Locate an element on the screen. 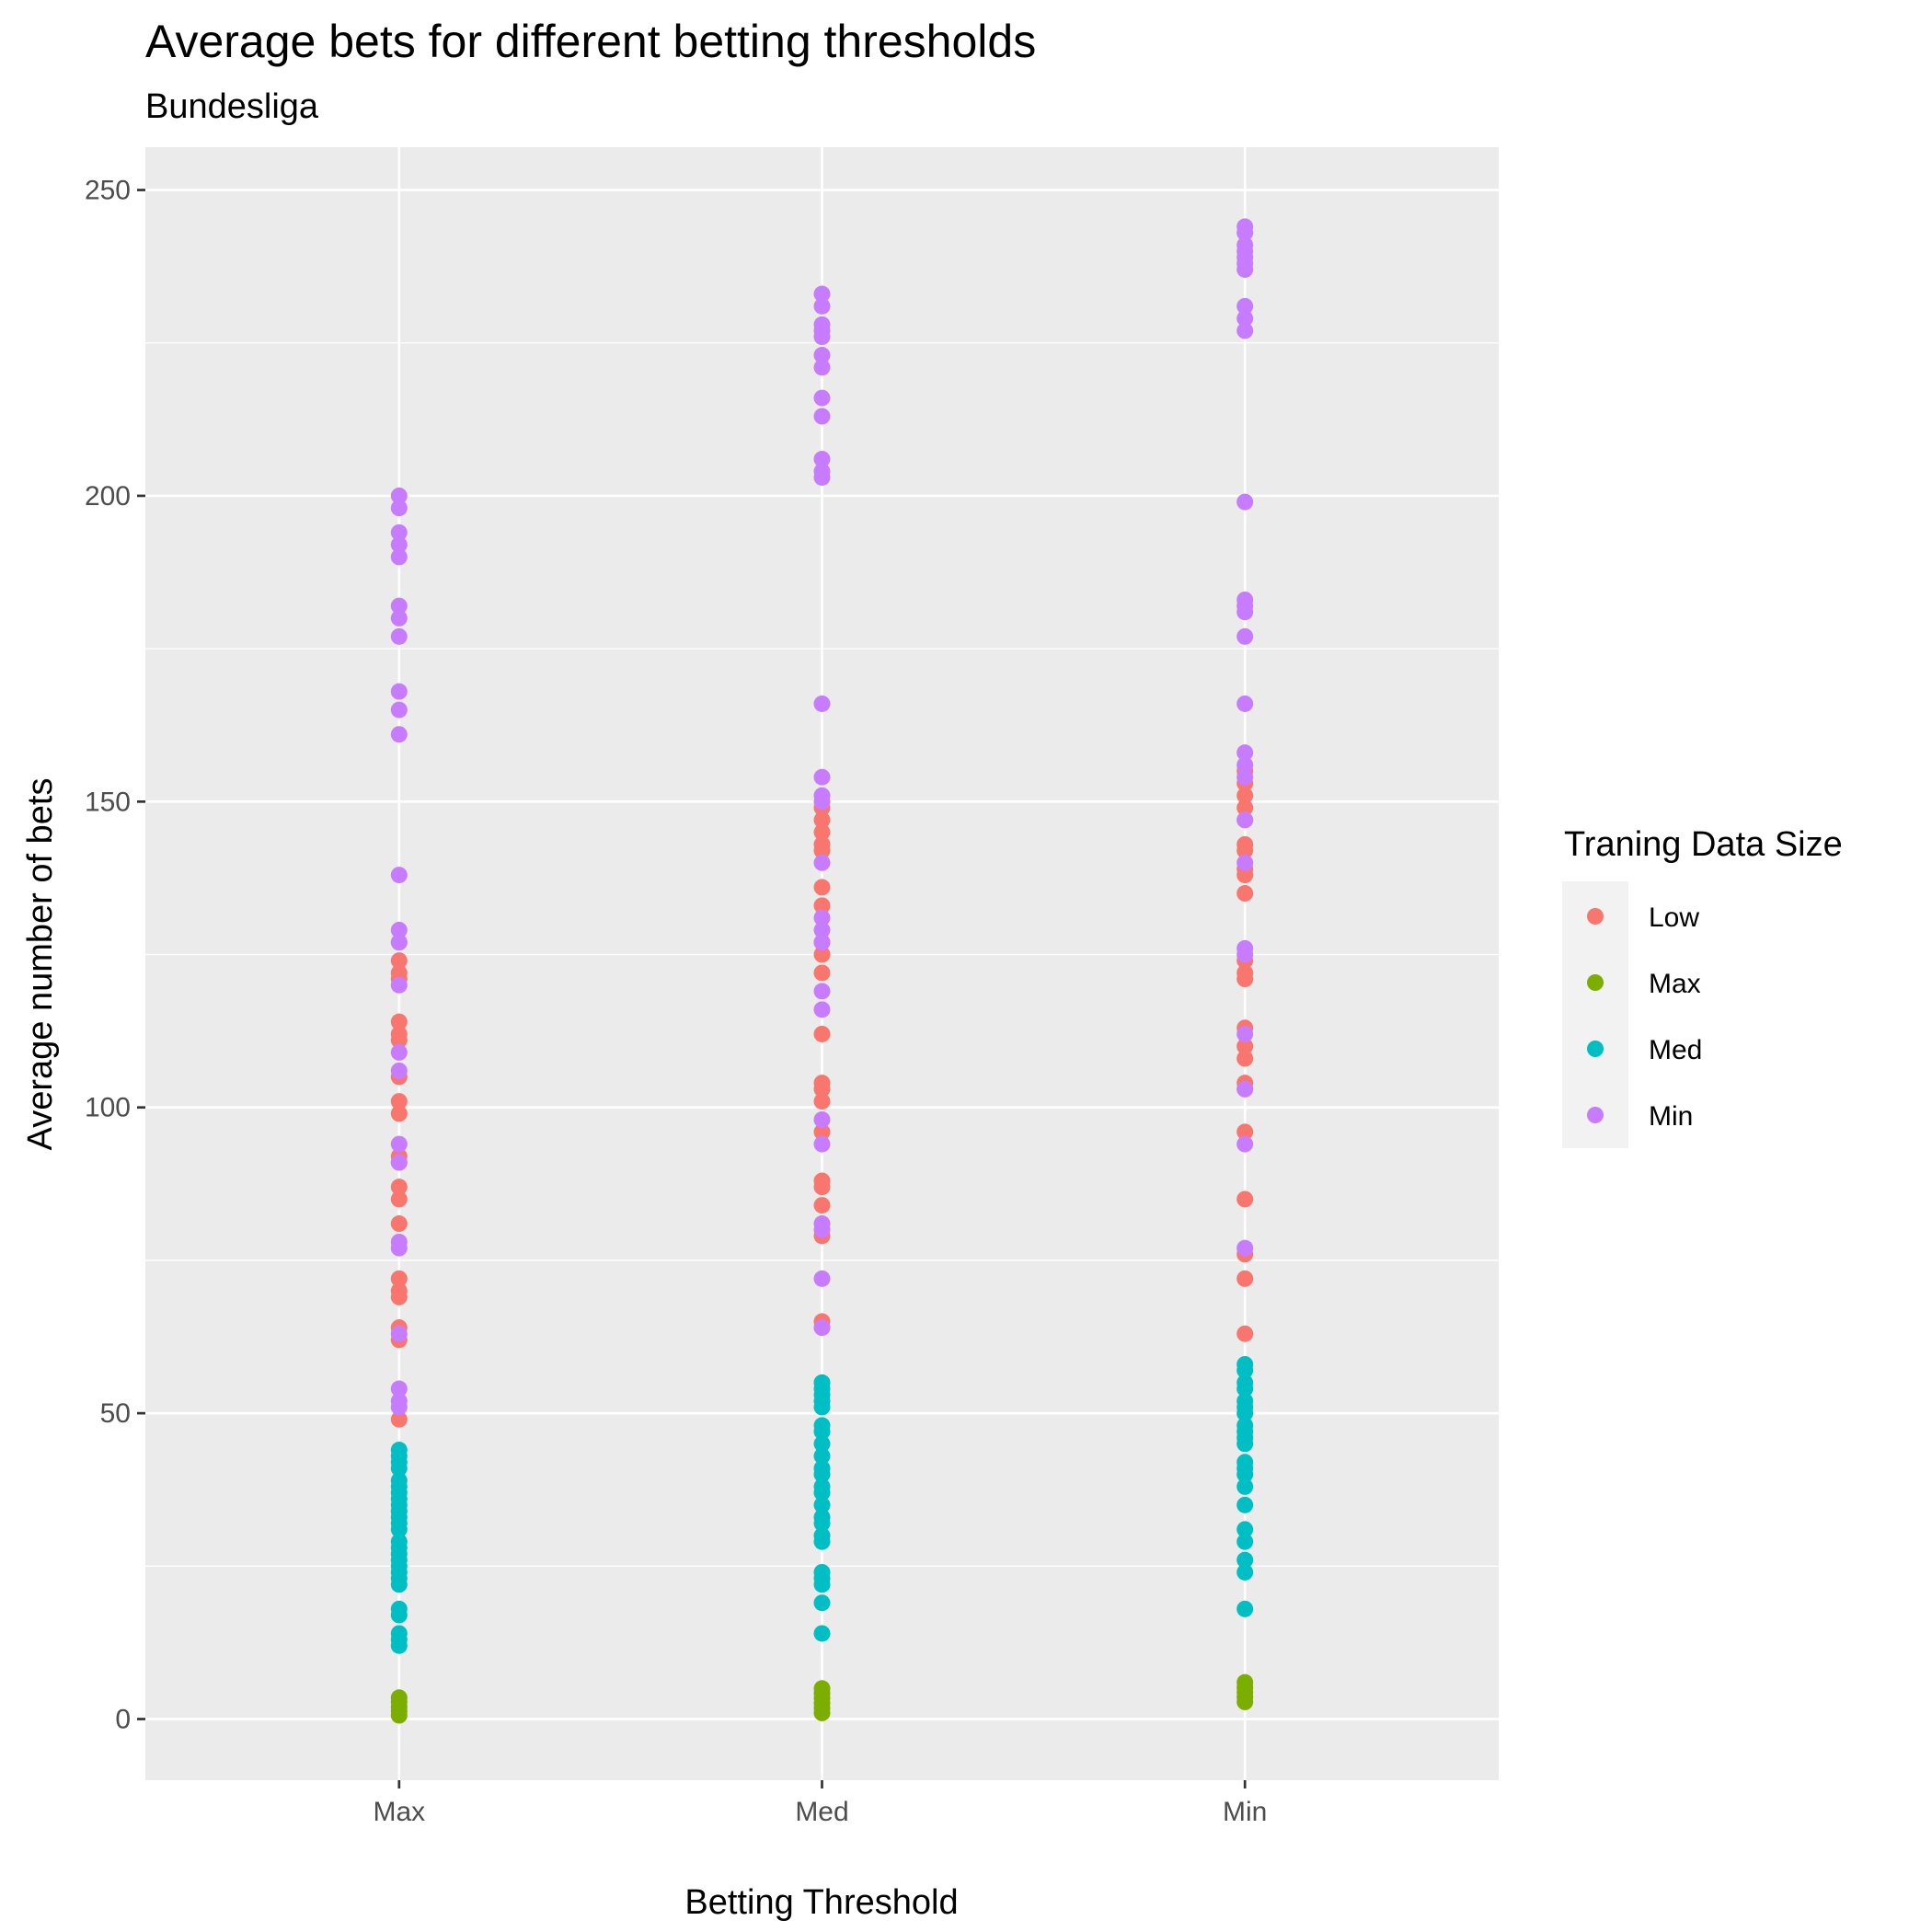 The width and height of the screenshot is (1932, 1932). legend-key-background is located at coordinates (1595, 1014).